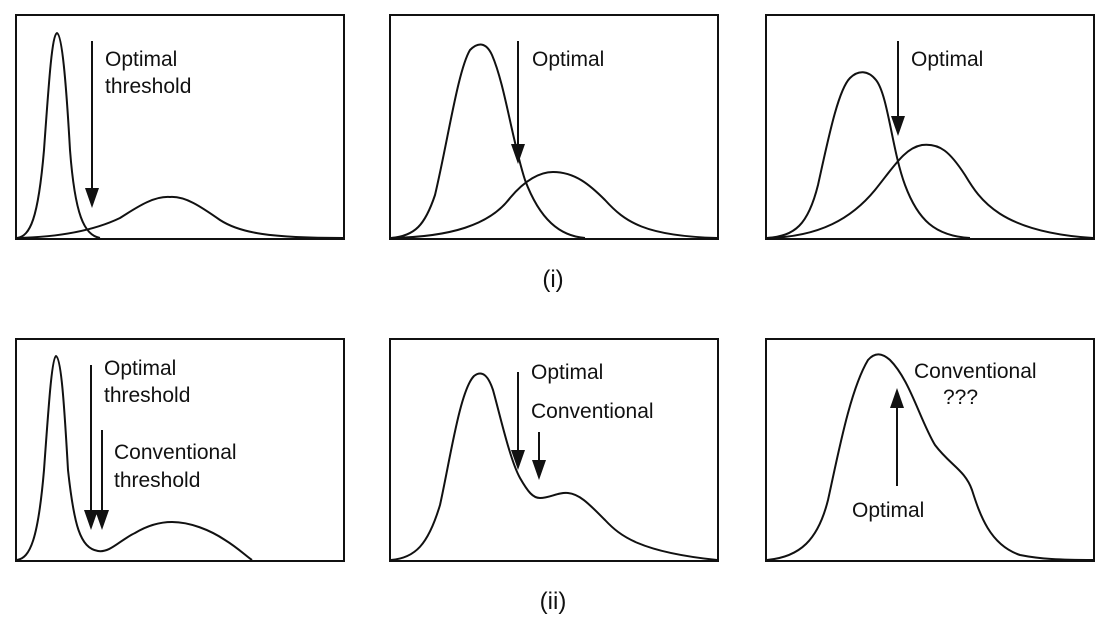 The height and width of the screenshot is (622, 1120). I want to click on broad-peak-curve, so click(180, 217).